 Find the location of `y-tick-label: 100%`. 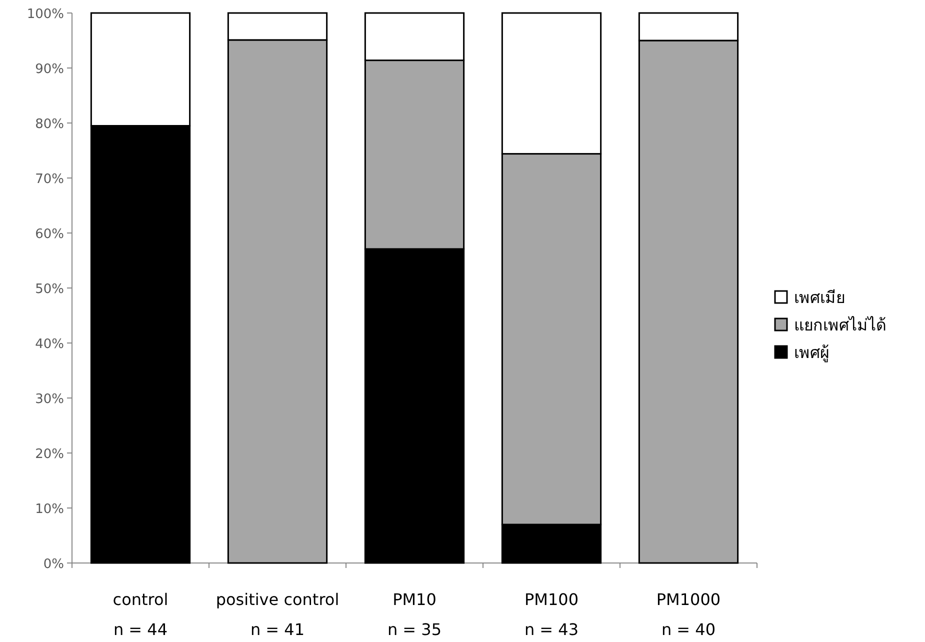

y-tick-label: 100% is located at coordinates (45, 14).